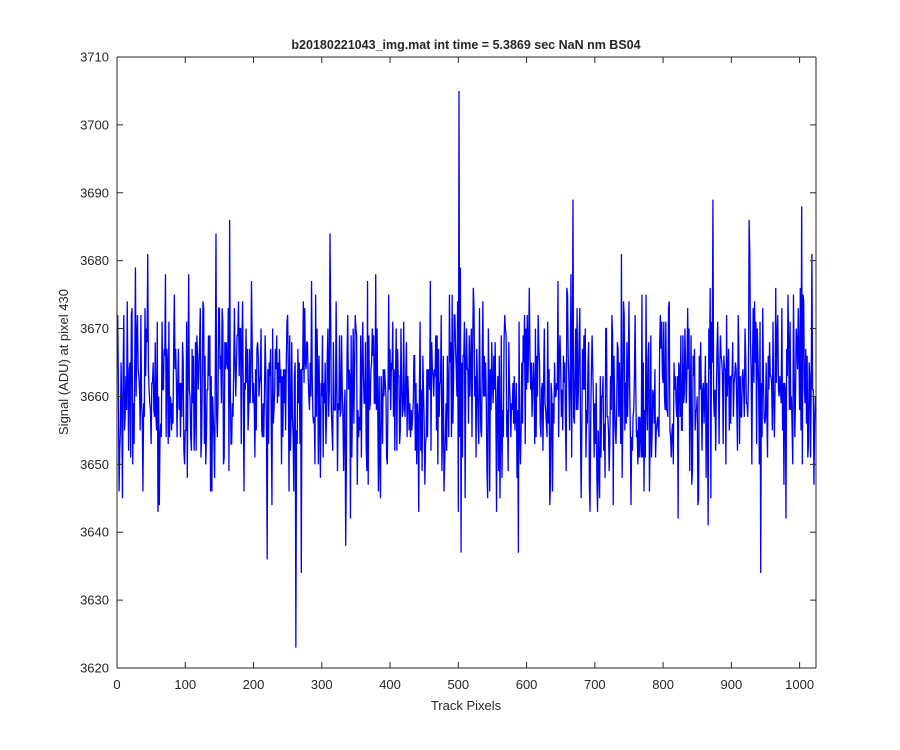 This screenshot has width=900, height=750. What do you see at coordinates (458, 684) in the screenshot?
I see `x-tick-label: 500` at bounding box center [458, 684].